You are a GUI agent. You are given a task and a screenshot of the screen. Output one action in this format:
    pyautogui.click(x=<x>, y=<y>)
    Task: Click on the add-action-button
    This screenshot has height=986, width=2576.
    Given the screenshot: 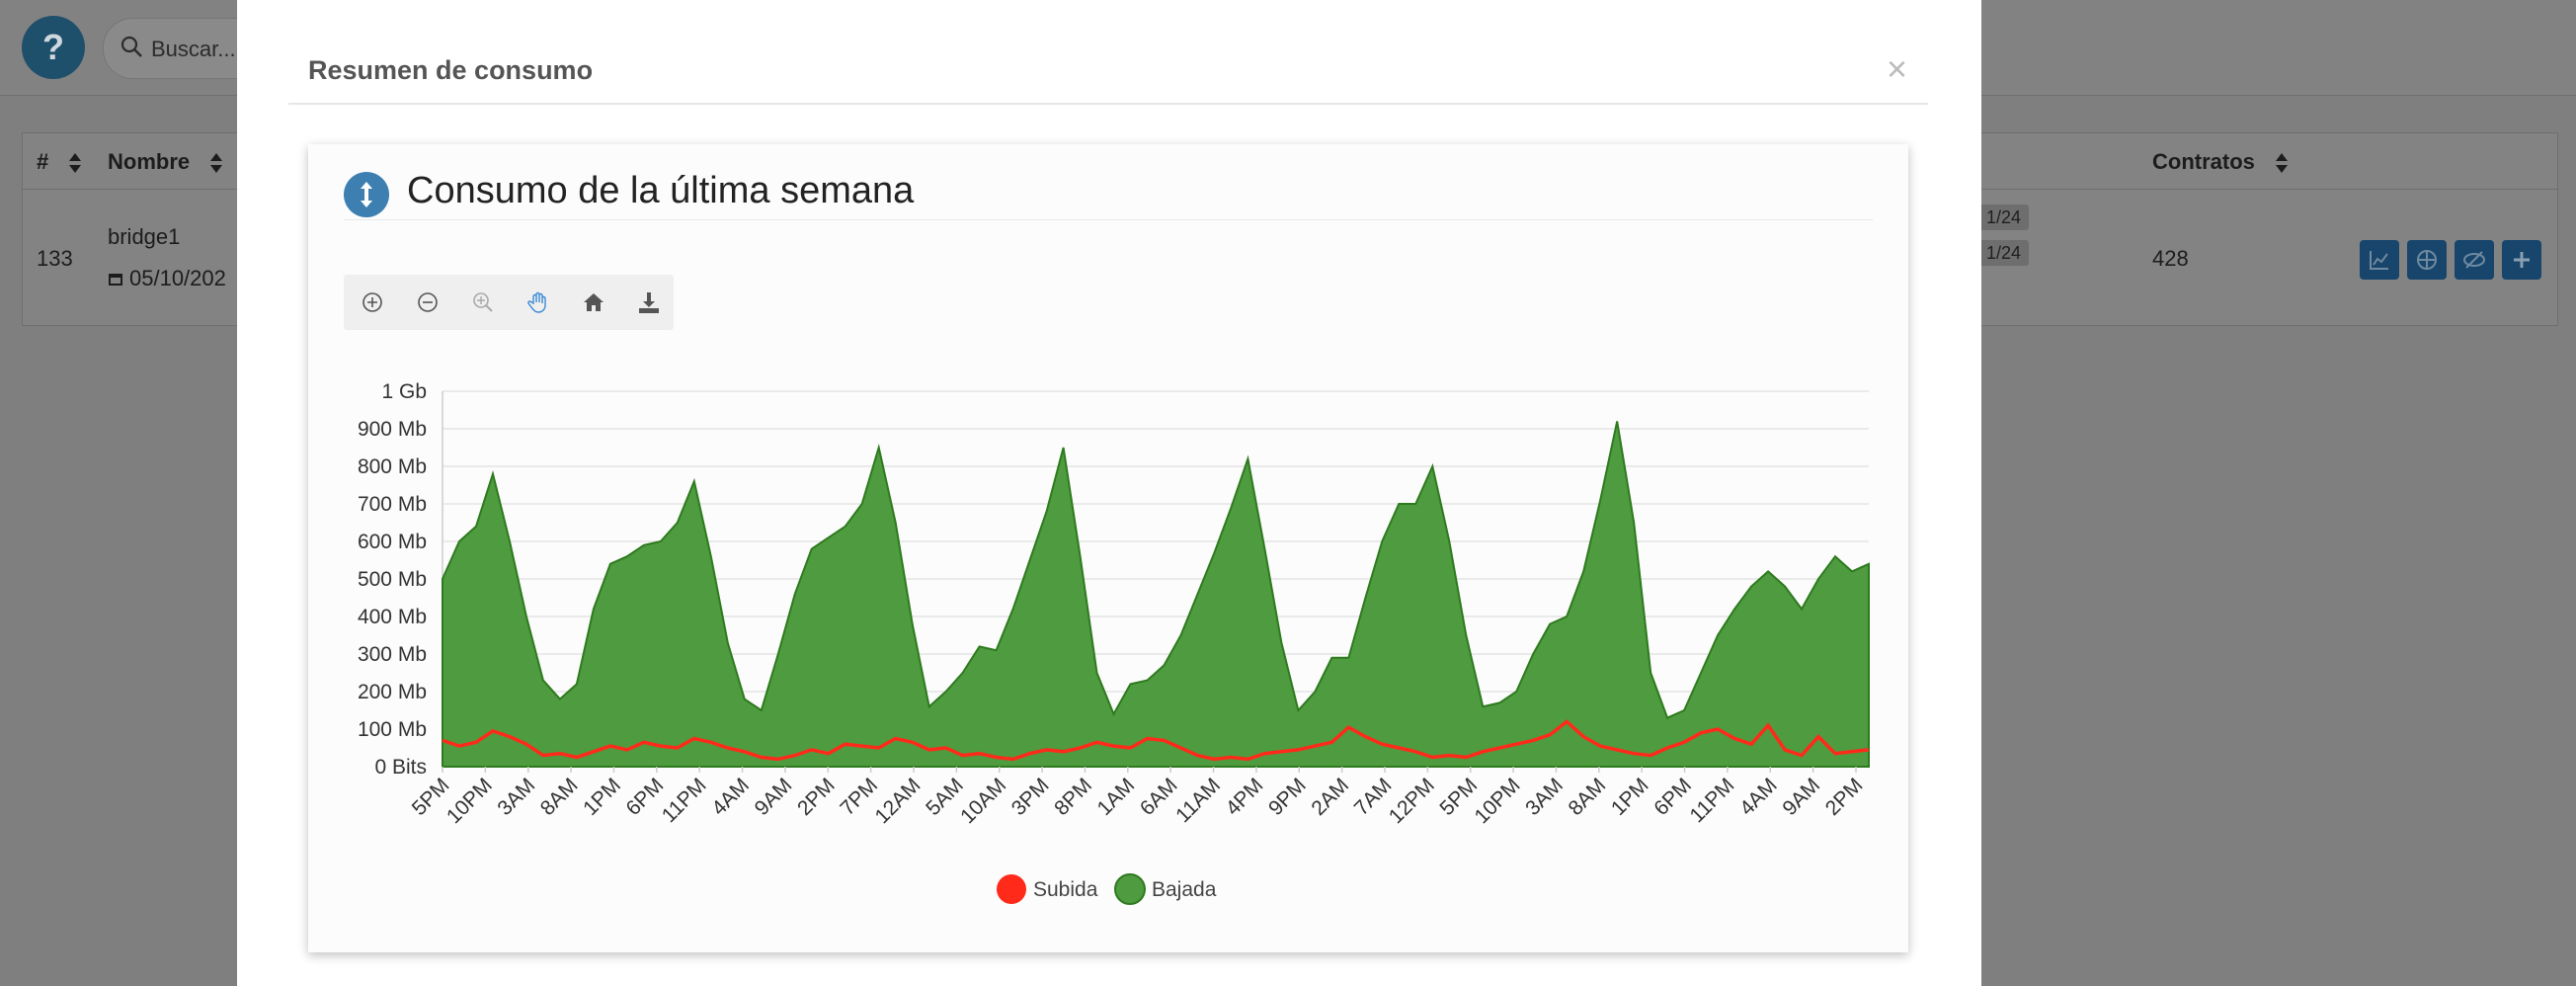 What is the action you would take?
    pyautogui.click(x=2521, y=260)
    